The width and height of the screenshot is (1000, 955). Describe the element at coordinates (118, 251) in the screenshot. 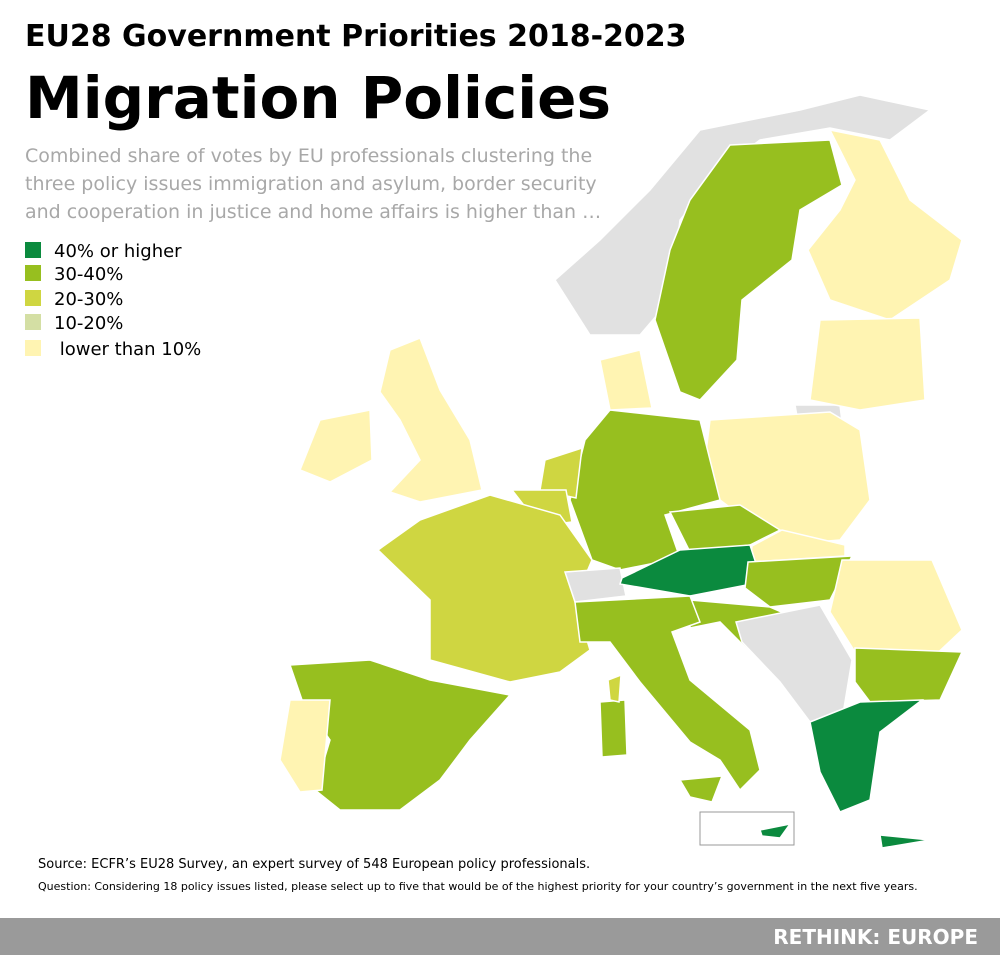

I see `legend-label: 40% or higher` at that location.